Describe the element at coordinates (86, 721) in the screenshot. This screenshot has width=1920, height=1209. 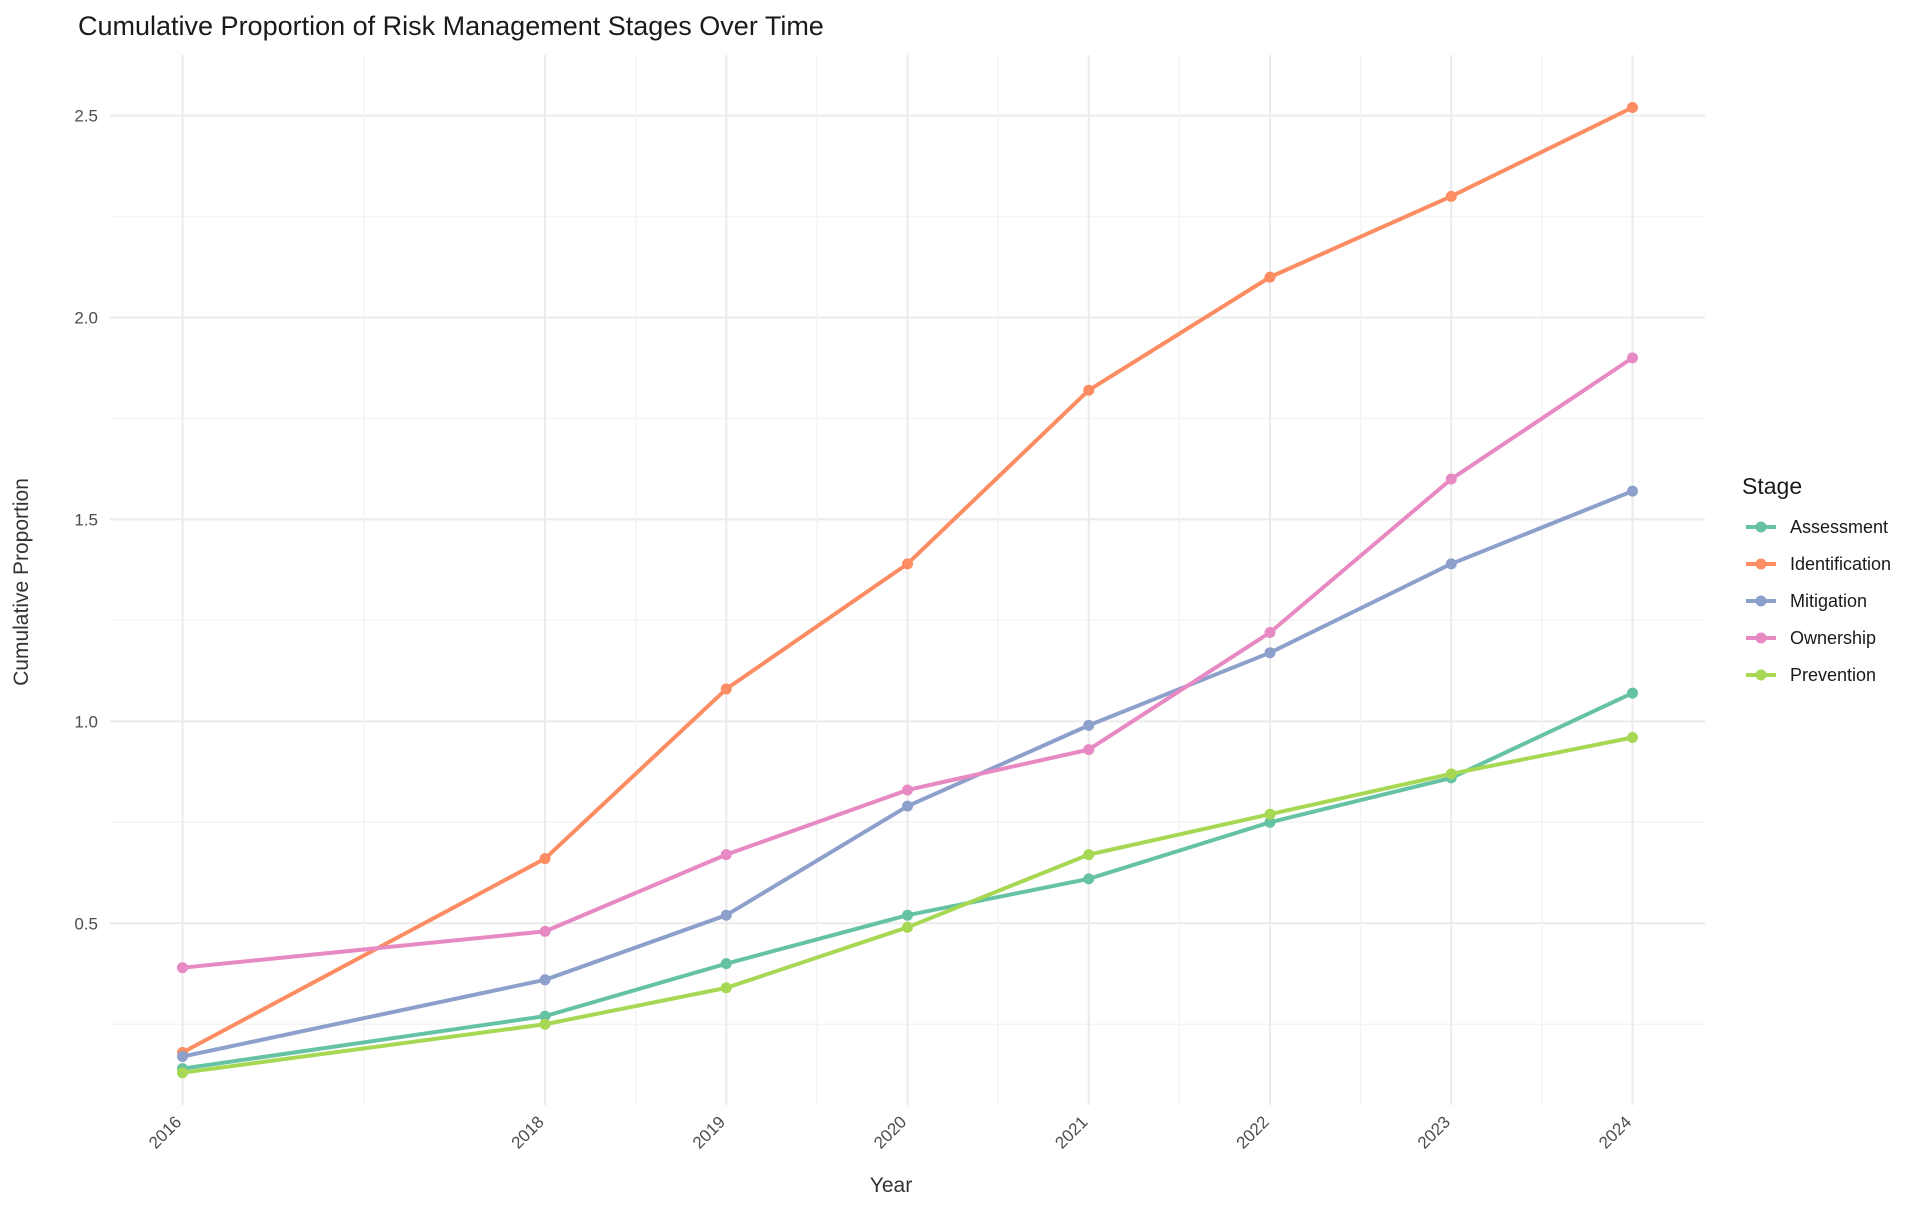
I see `y-tick-label: 1.0` at that location.